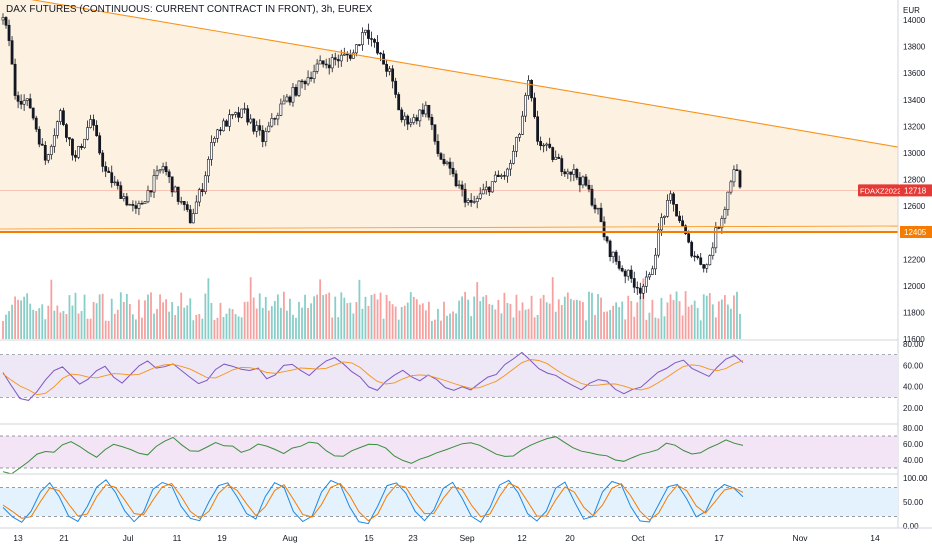 The width and height of the screenshot is (932, 555). What do you see at coordinates (916, 190) in the screenshot?
I see `last-price-badge` at bounding box center [916, 190].